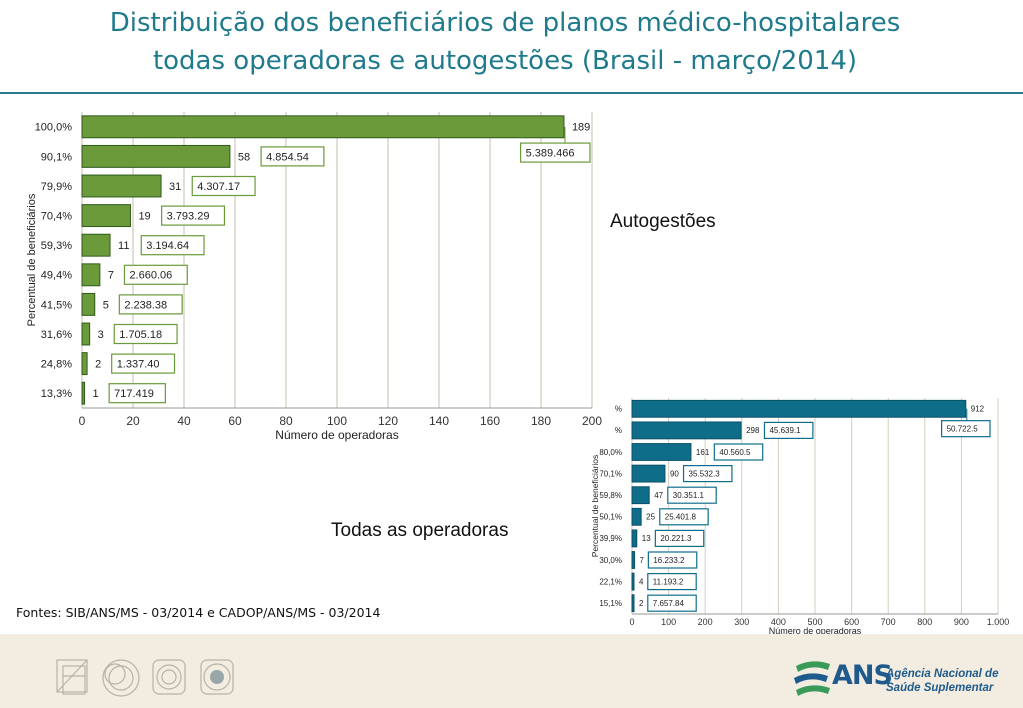  I want to click on annotation-label: 50.722.5, so click(963, 428).